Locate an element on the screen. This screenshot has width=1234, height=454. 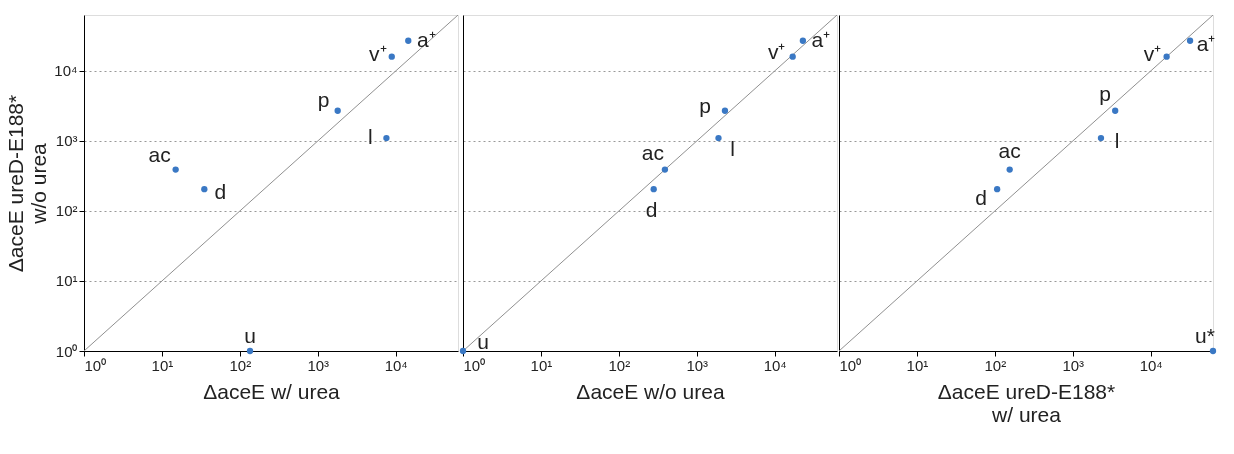
y-tick-label: 10⁴ is located at coordinates (66, 71).